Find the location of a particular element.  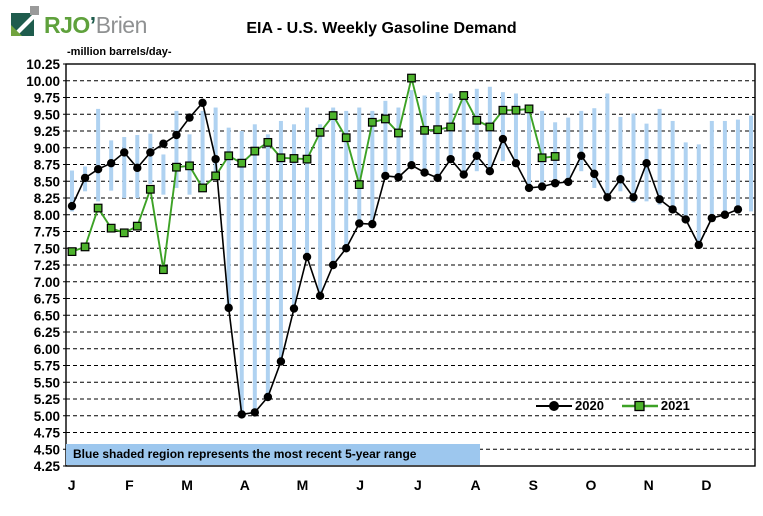

logo-brien: Brien is located at coordinates (121, 25).